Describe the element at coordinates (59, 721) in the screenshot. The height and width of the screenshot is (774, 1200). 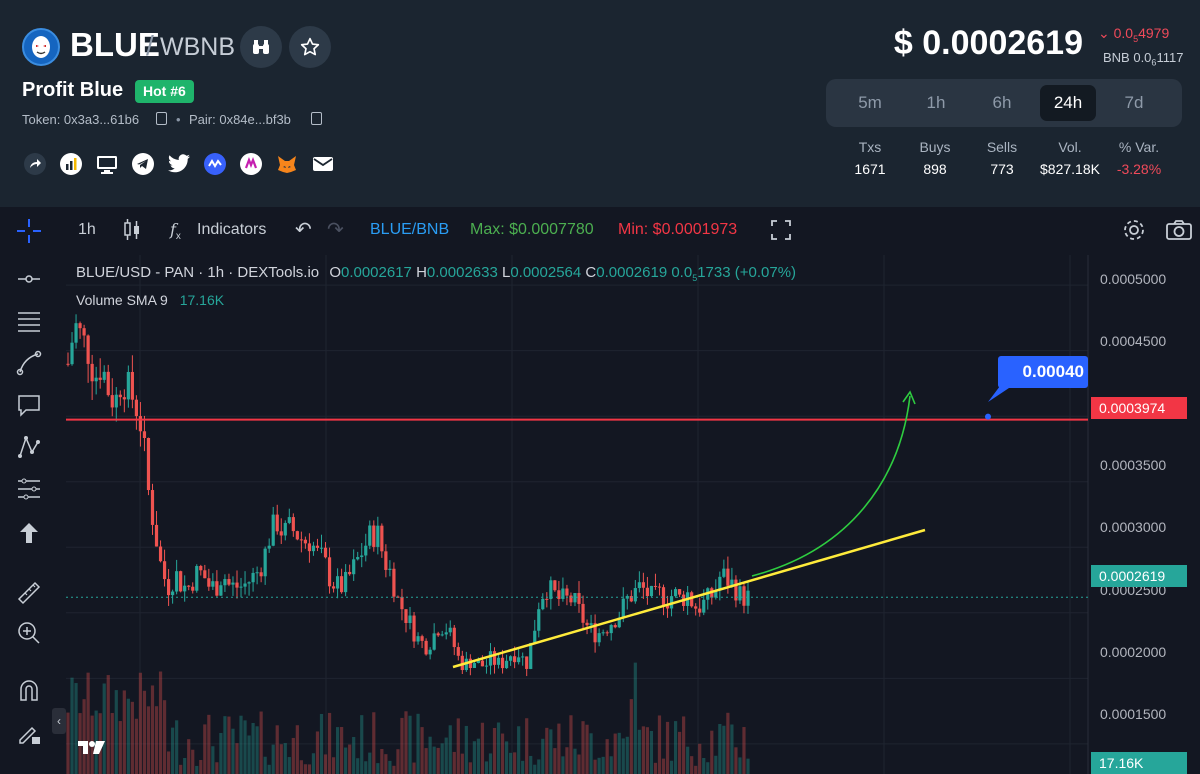
I see `collapse-toolbar-button: ‹` at that location.